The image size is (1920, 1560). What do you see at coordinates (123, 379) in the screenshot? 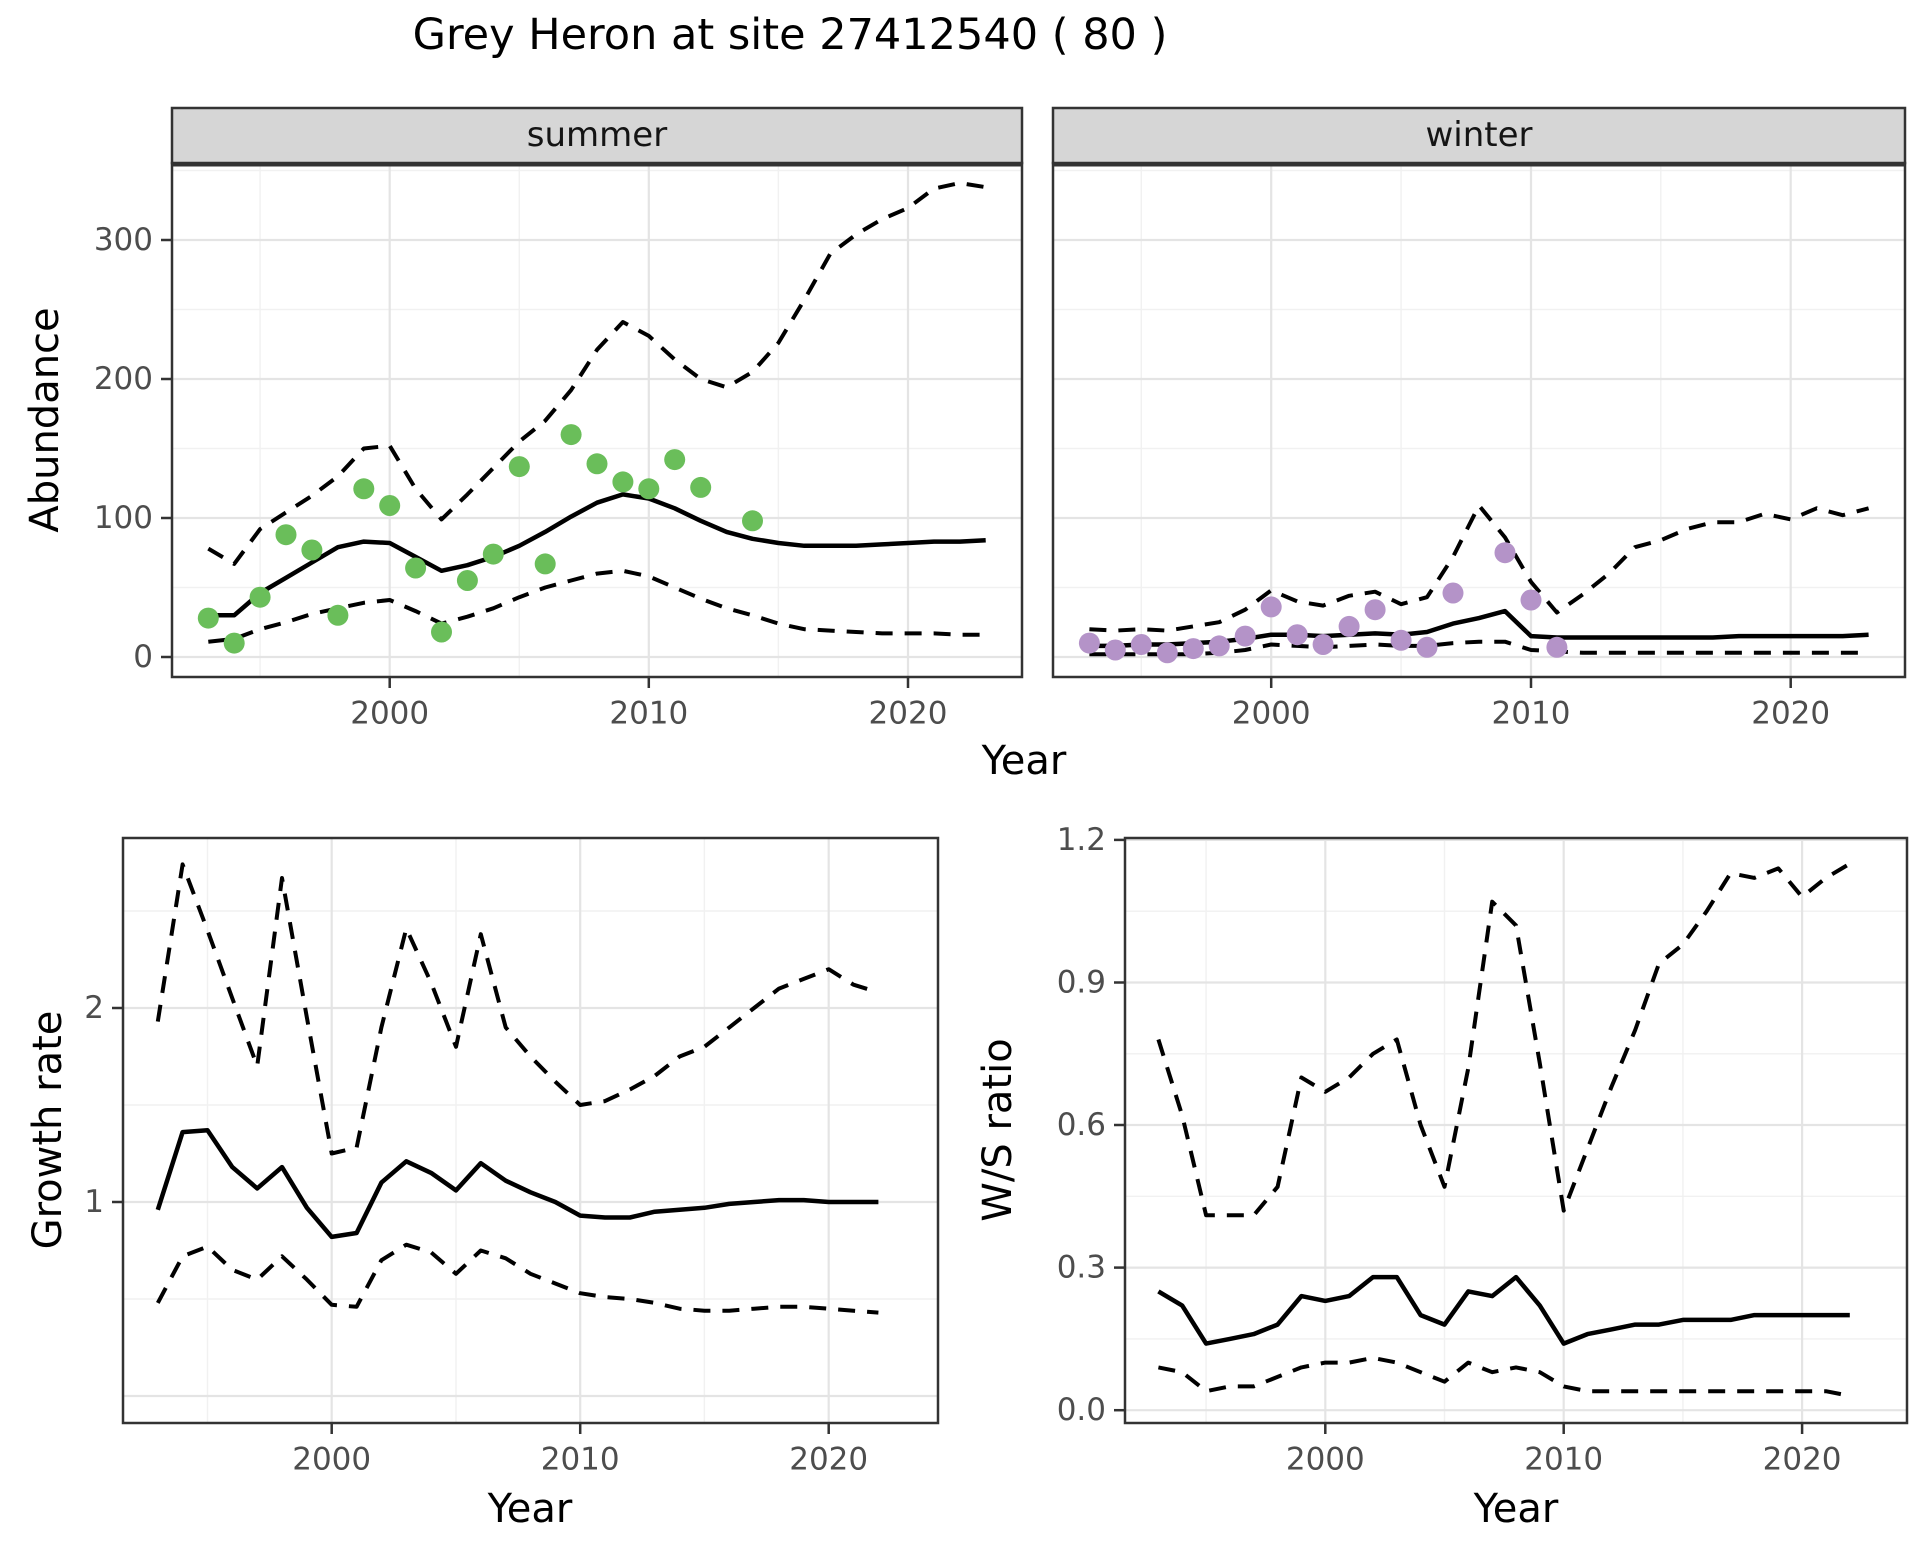
I see `y-tick-label: 200` at bounding box center [123, 379].